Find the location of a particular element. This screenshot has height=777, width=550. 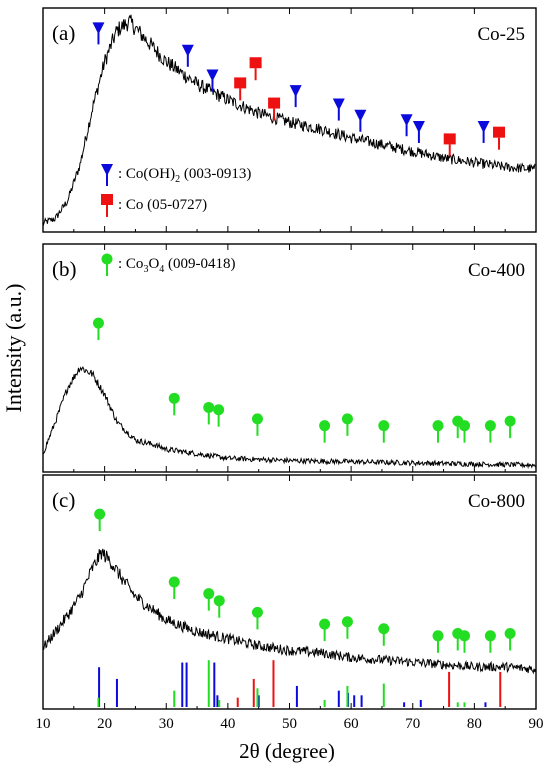

x-tick-label: 30 is located at coordinates (166, 724).